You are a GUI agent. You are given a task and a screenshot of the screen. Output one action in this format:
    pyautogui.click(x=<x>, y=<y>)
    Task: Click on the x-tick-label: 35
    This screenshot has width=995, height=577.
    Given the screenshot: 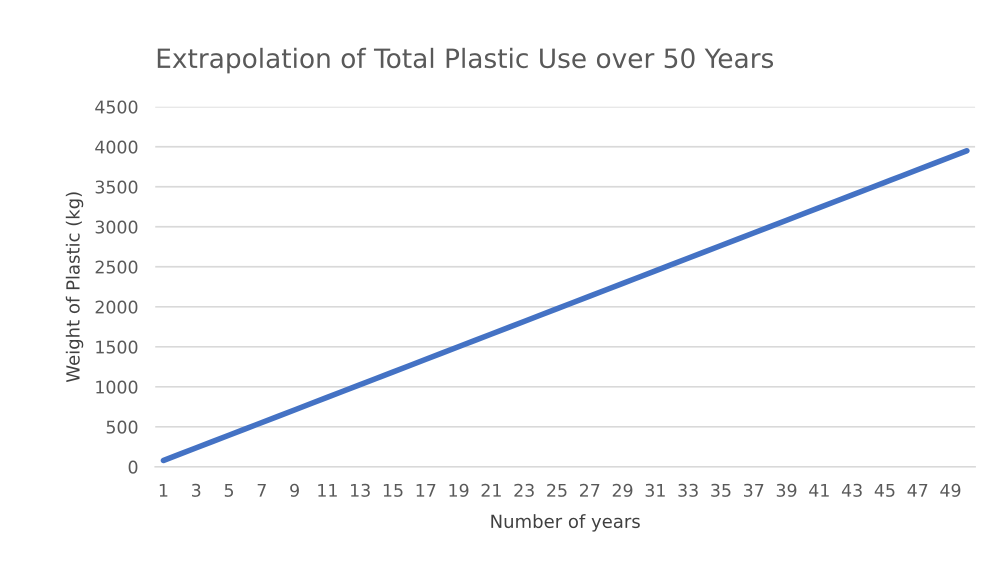 What is the action you would take?
    pyautogui.click(x=720, y=490)
    